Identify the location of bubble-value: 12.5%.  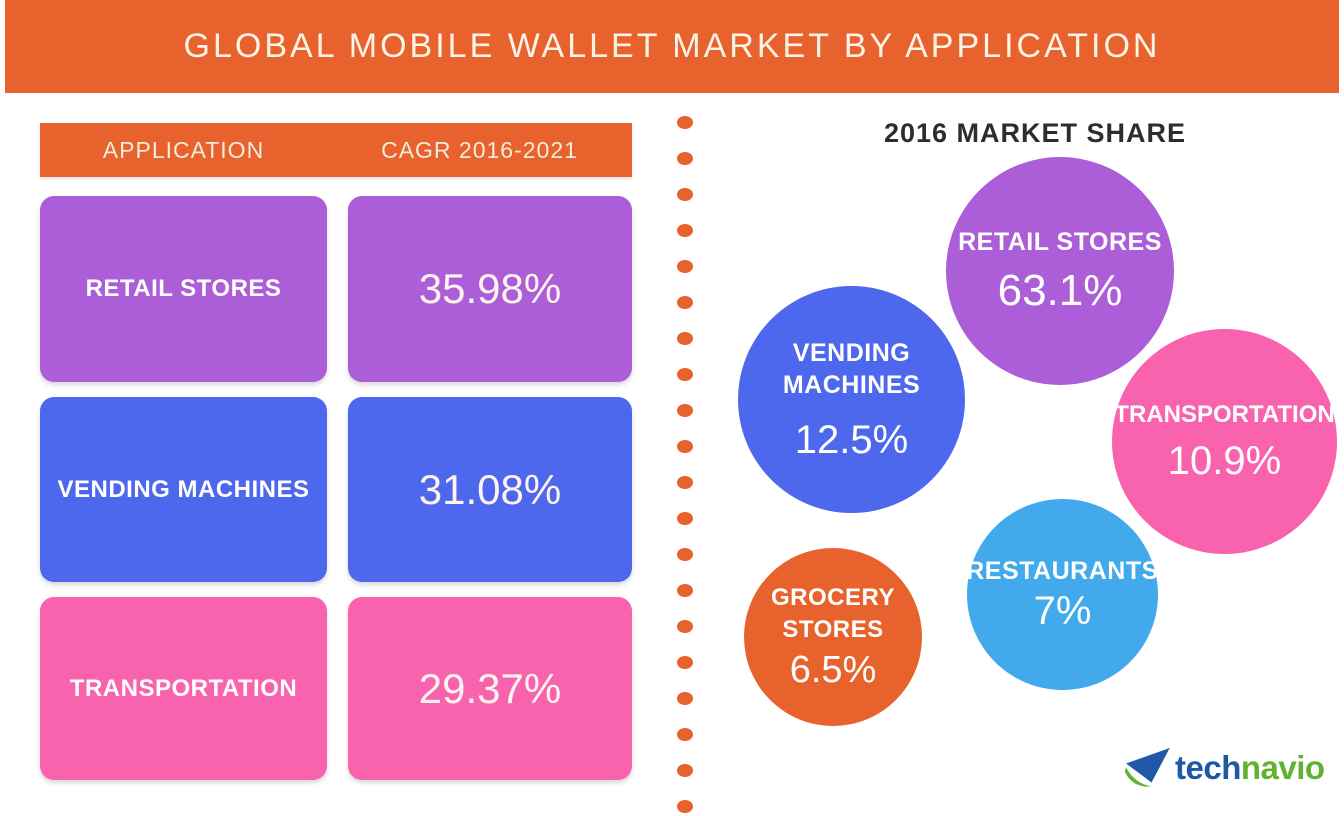
(851, 439).